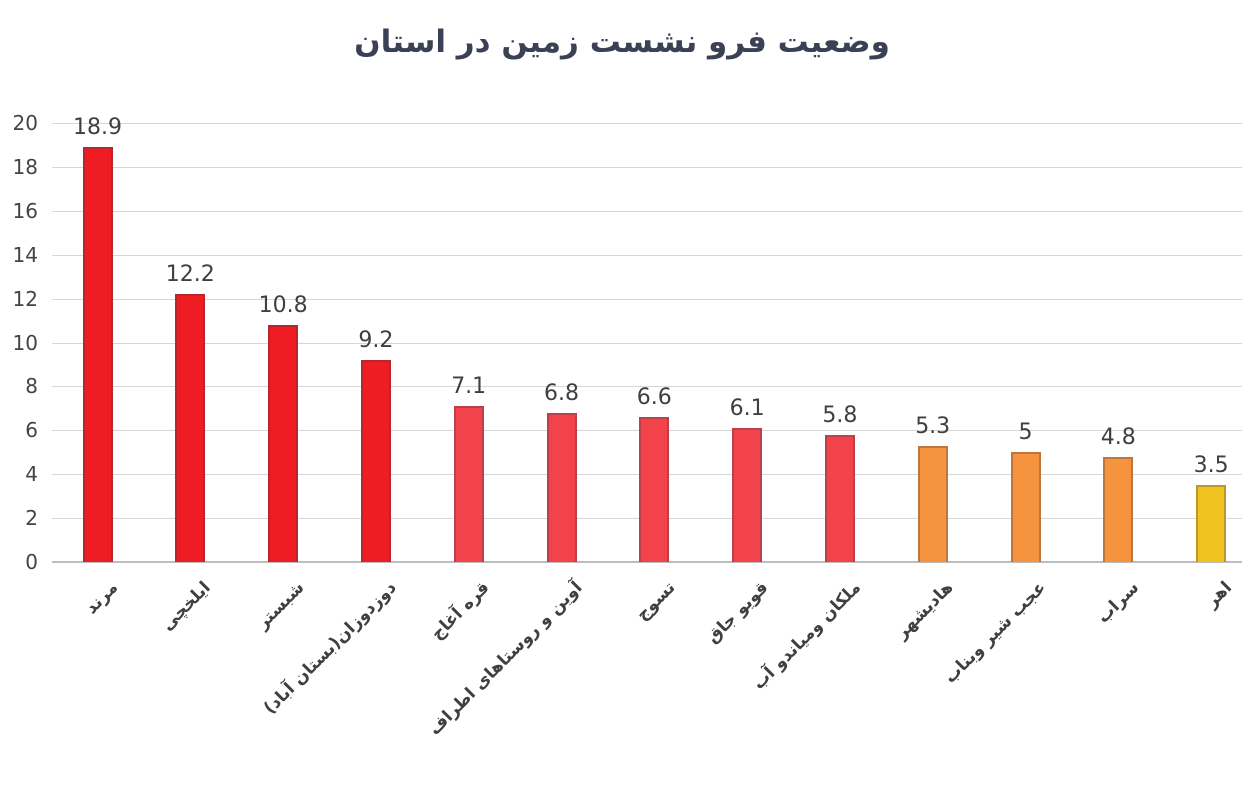 Image resolution: width=1244 pixels, height=800 pixels. I want to click on bar-value-label: 5, so click(1025, 433).